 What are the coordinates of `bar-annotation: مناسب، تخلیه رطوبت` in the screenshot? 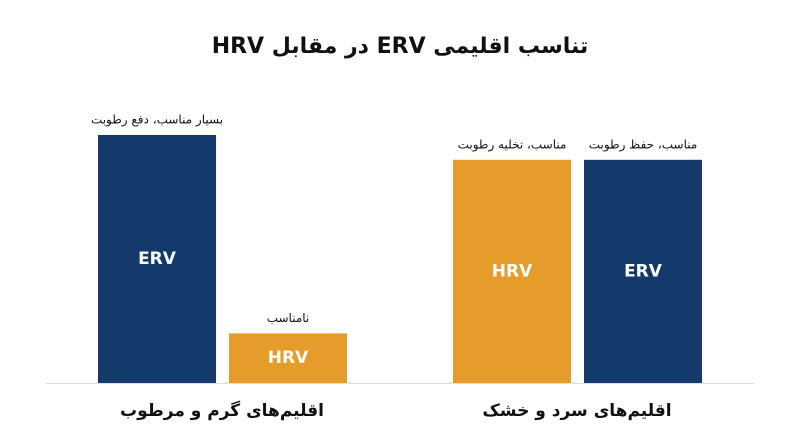 It's located at (512, 144).